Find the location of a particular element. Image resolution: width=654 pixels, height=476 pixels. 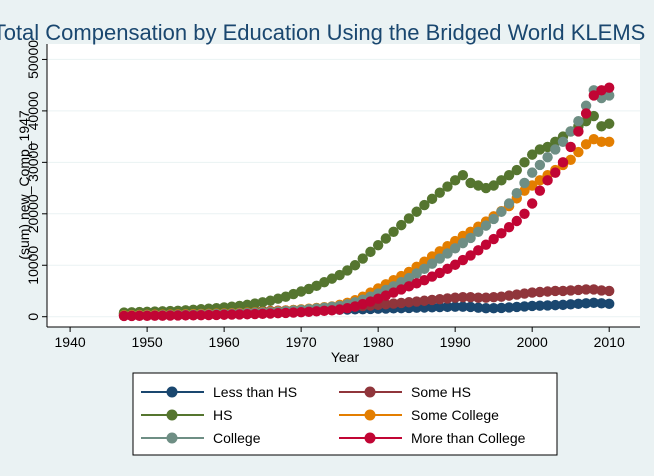

x-tick-label: 1980 is located at coordinates (378, 342).